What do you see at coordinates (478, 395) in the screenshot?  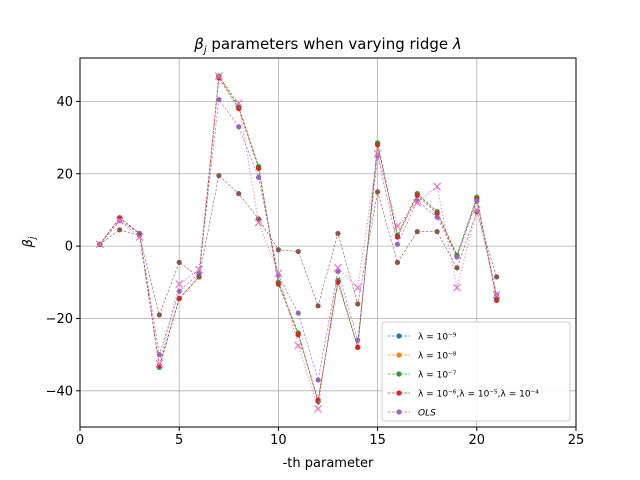 I see `legend-label: λ = 10⁻⁶,λ = 10⁻⁵,λ = 10⁻⁴` at bounding box center [478, 395].